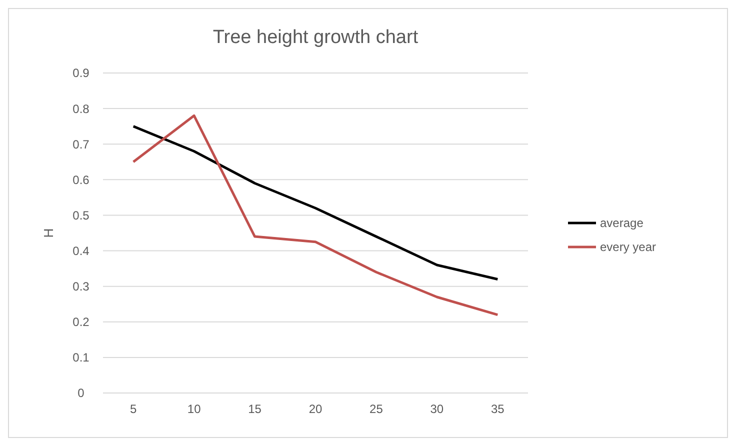 The image size is (738, 447). Describe the element at coordinates (315, 409) in the screenshot. I see `x-tick-label: 20` at that location.